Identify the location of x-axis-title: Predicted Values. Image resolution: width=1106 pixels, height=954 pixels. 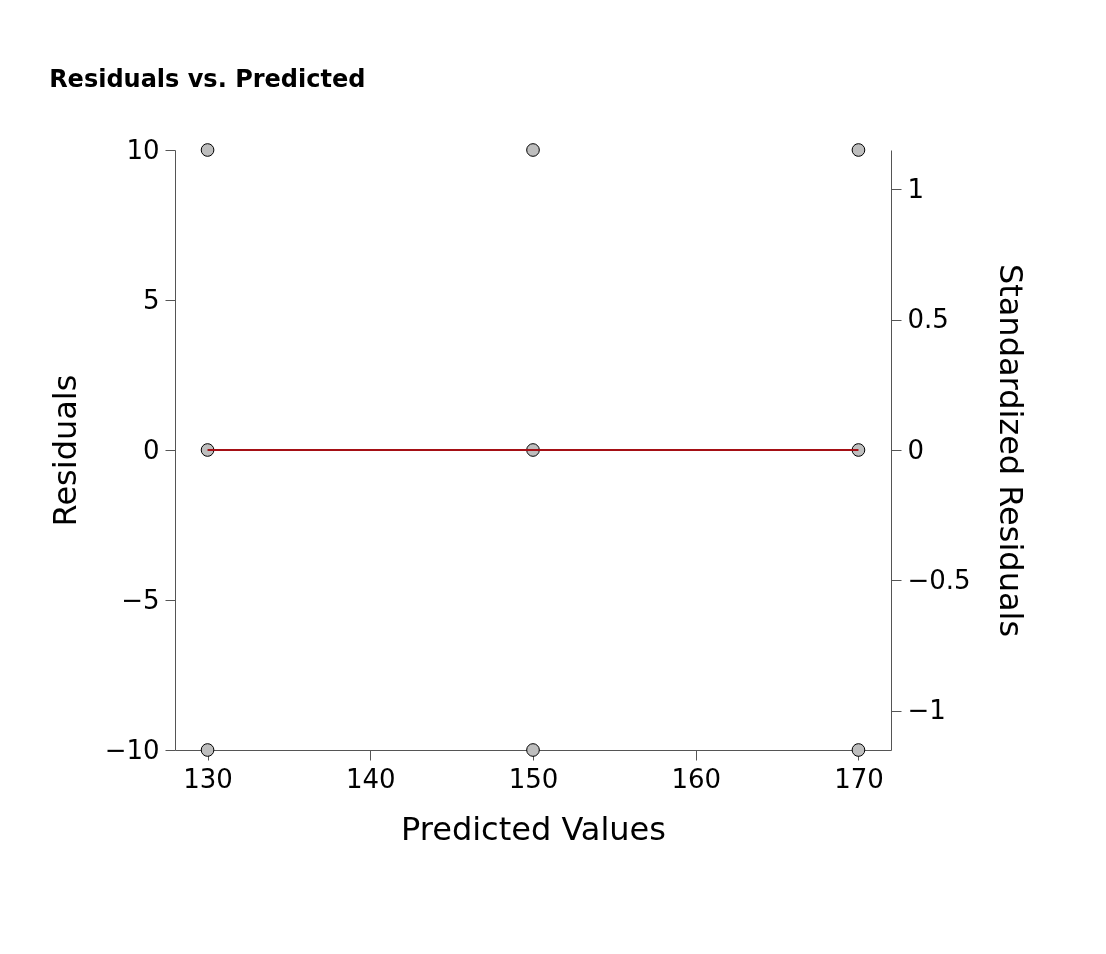
(533, 828).